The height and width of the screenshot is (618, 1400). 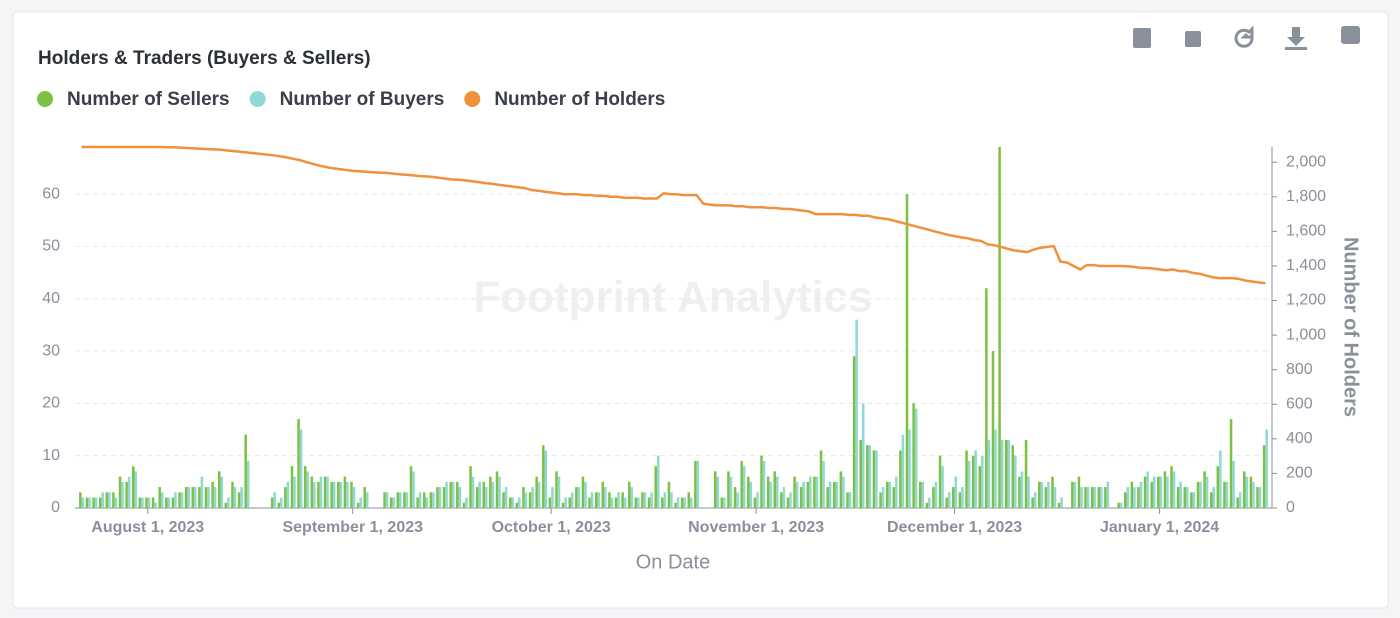 What do you see at coordinates (55, 507) in the screenshot?
I see `y-tick-label: 0` at bounding box center [55, 507].